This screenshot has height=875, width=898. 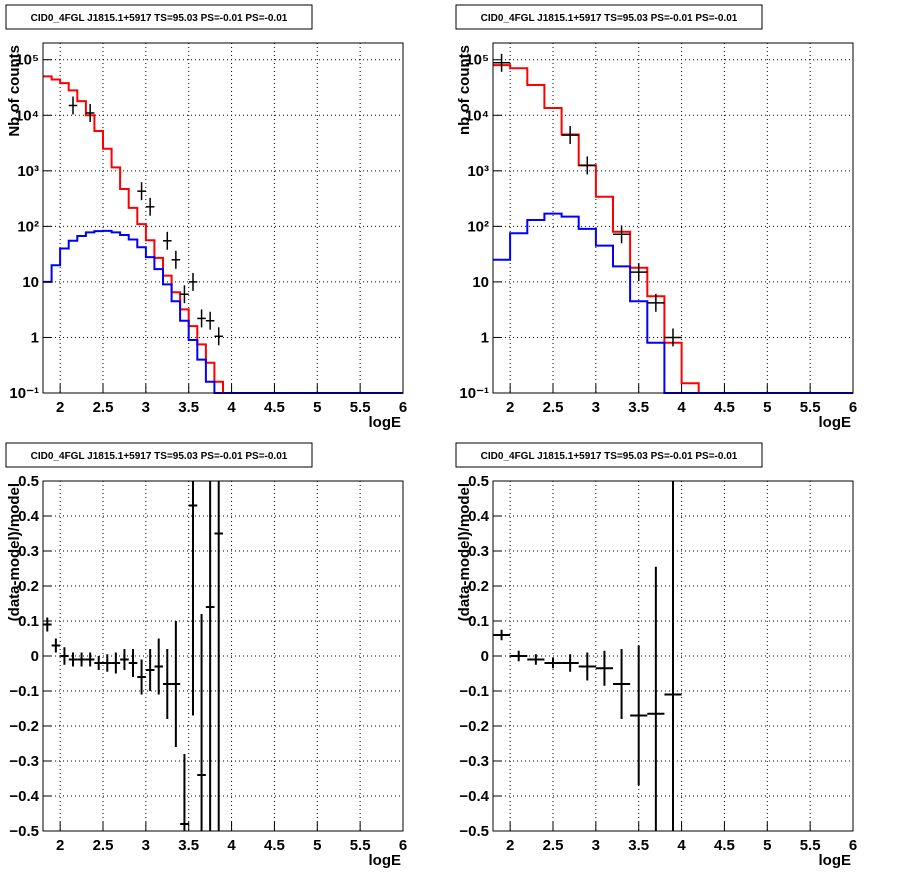 I want to click on y-axis-title: Nb of counts, so click(x=14, y=91).